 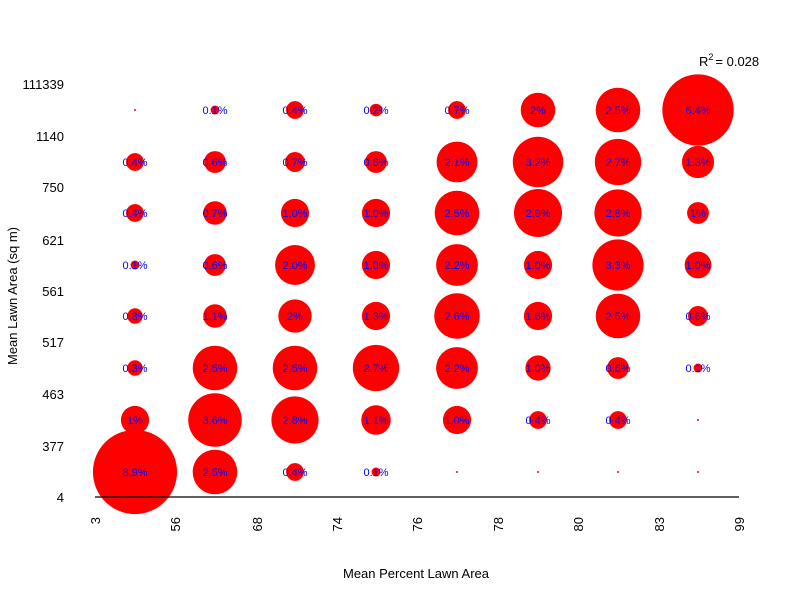 What do you see at coordinates (537, 214) in the screenshot?
I see `bubble-percent-label: 2.9%` at bounding box center [537, 214].